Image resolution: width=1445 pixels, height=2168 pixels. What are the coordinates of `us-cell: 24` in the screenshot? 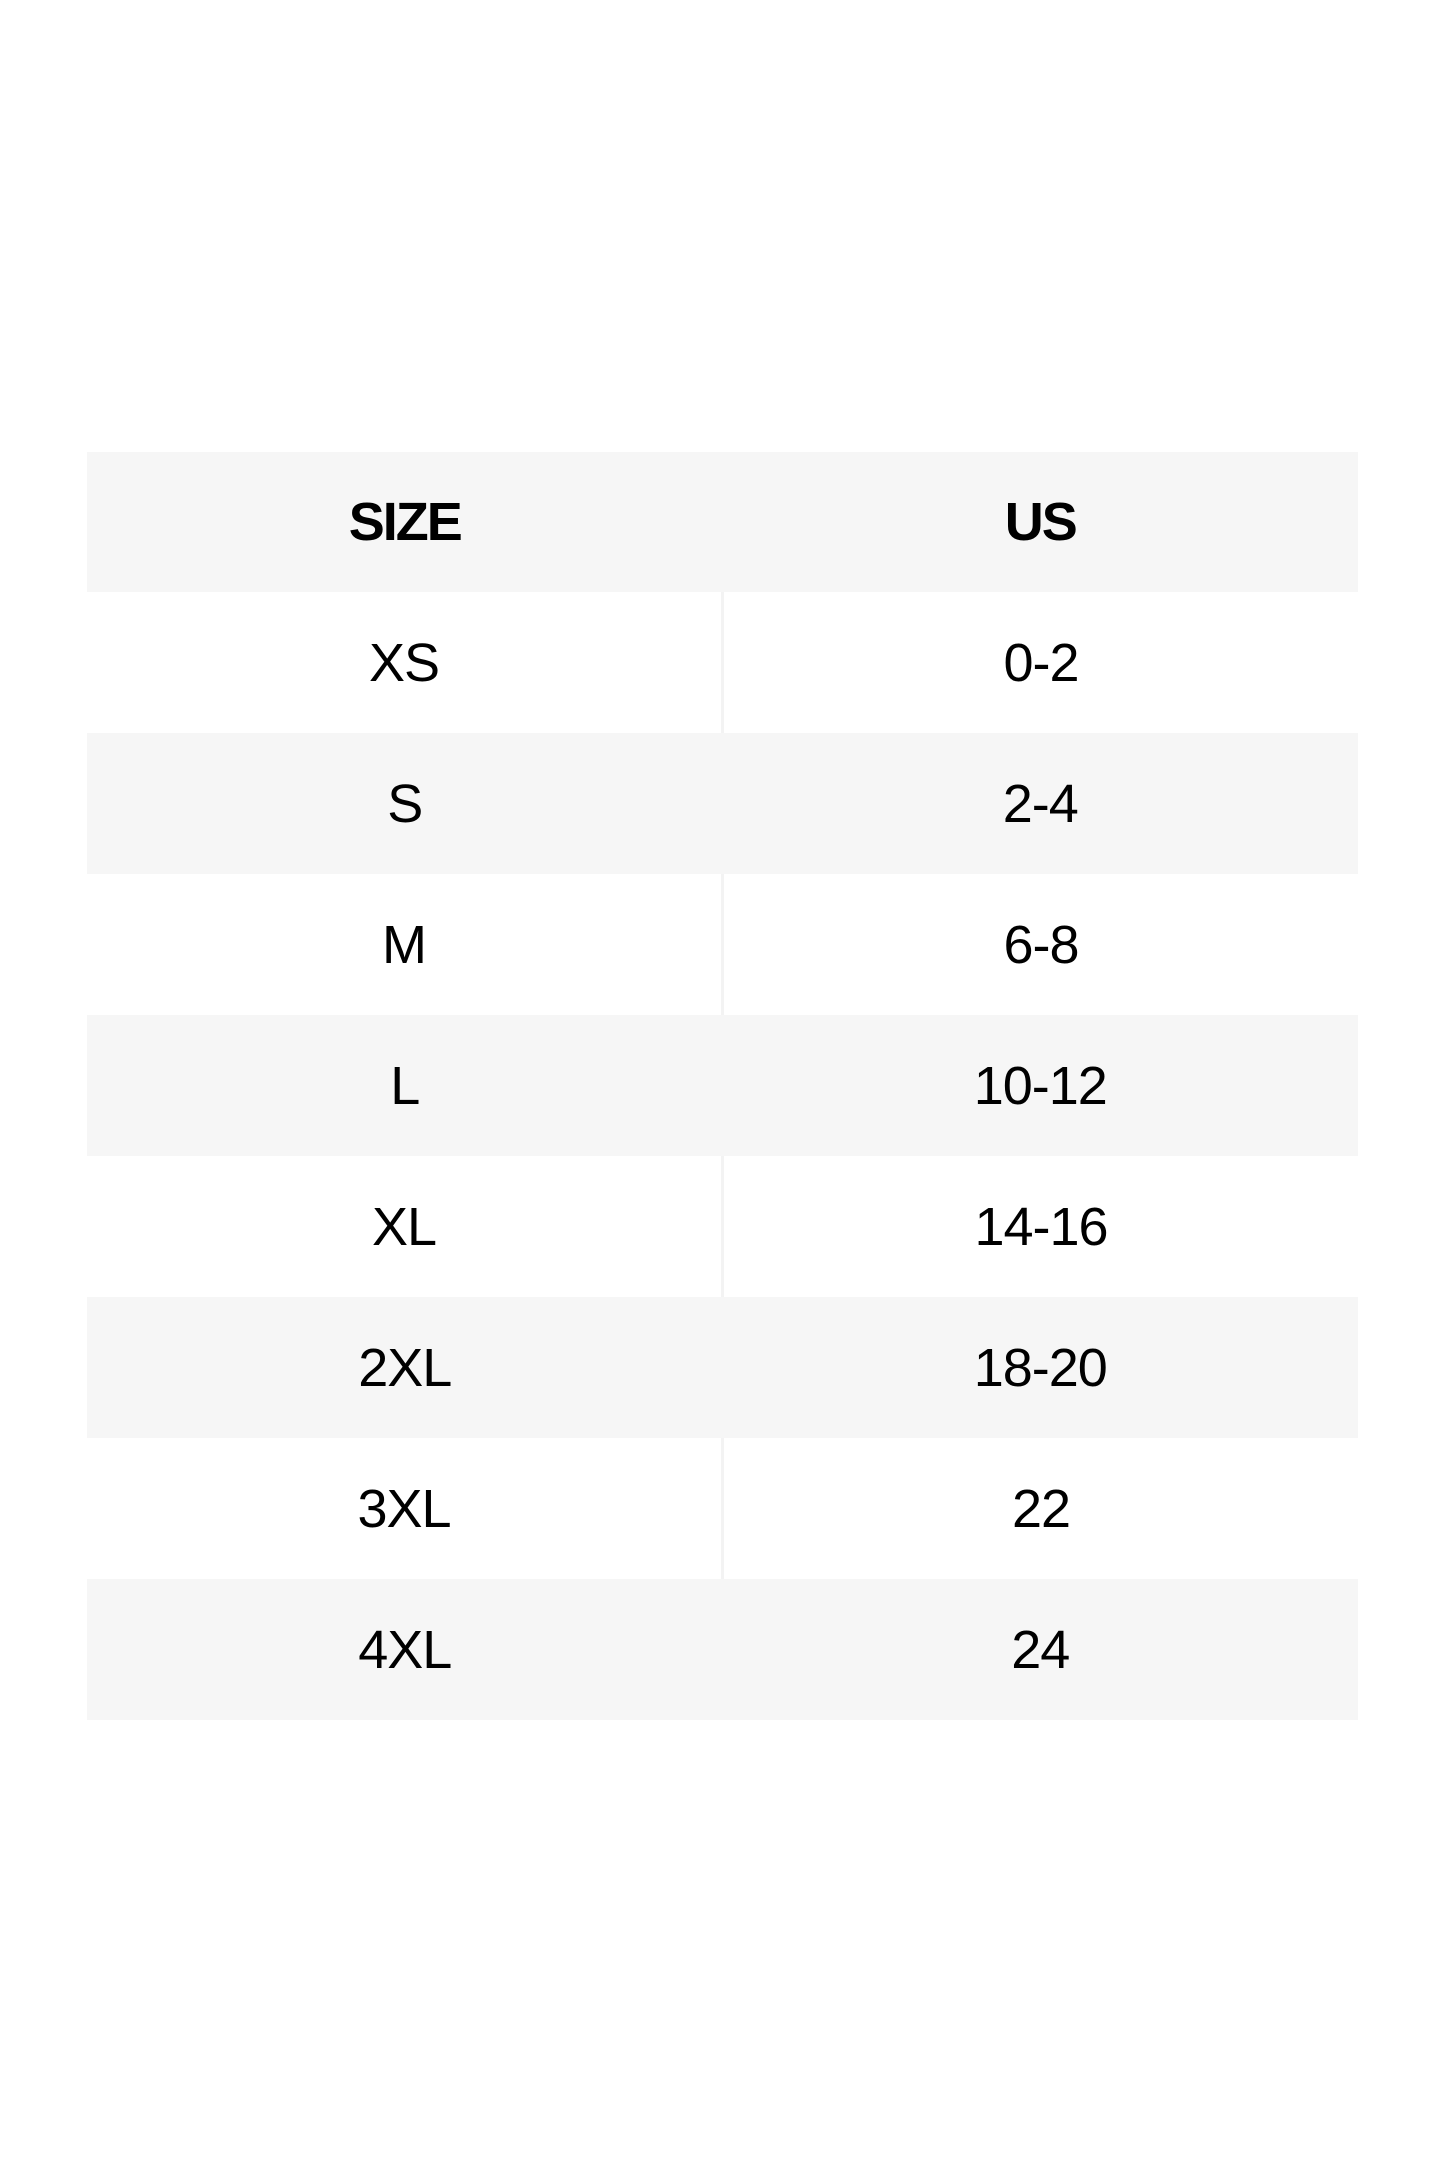 It's located at (1040, 1649).